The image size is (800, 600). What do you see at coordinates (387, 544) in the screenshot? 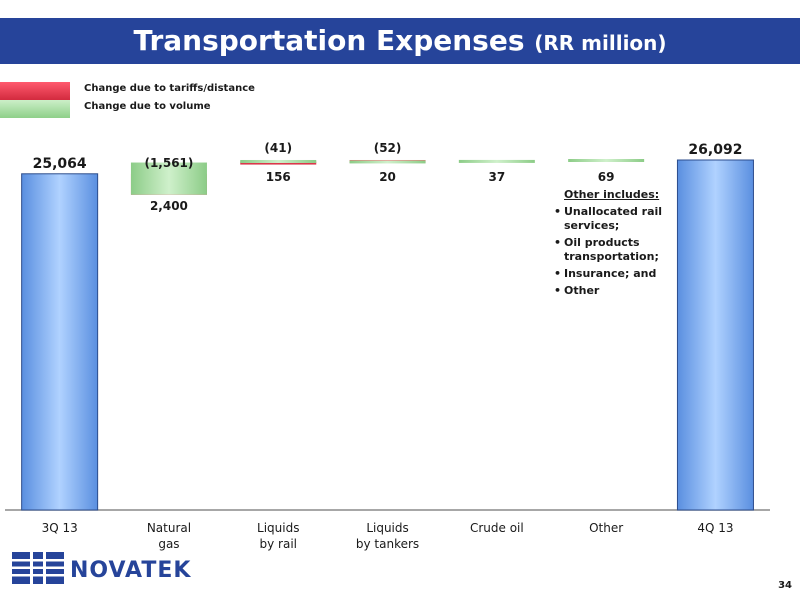
I see `x-tick-label: by tankers` at bounding box center [387, 544].